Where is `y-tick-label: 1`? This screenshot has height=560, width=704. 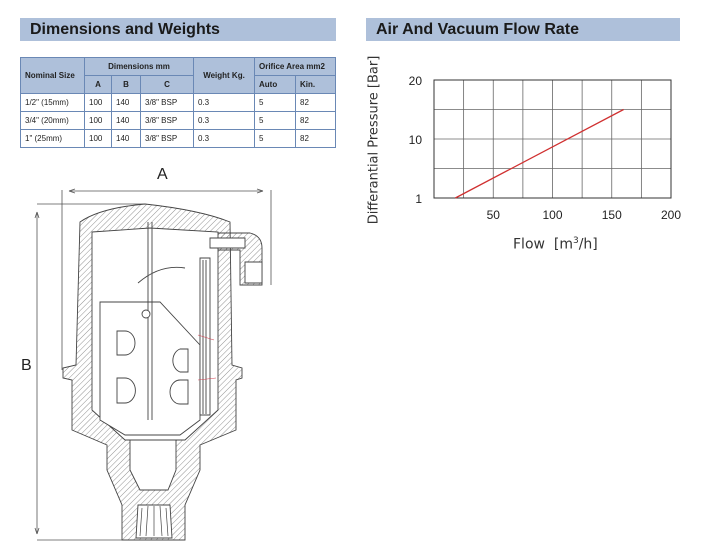 y-tick-label: 1 is located at coordinates (418, 199).